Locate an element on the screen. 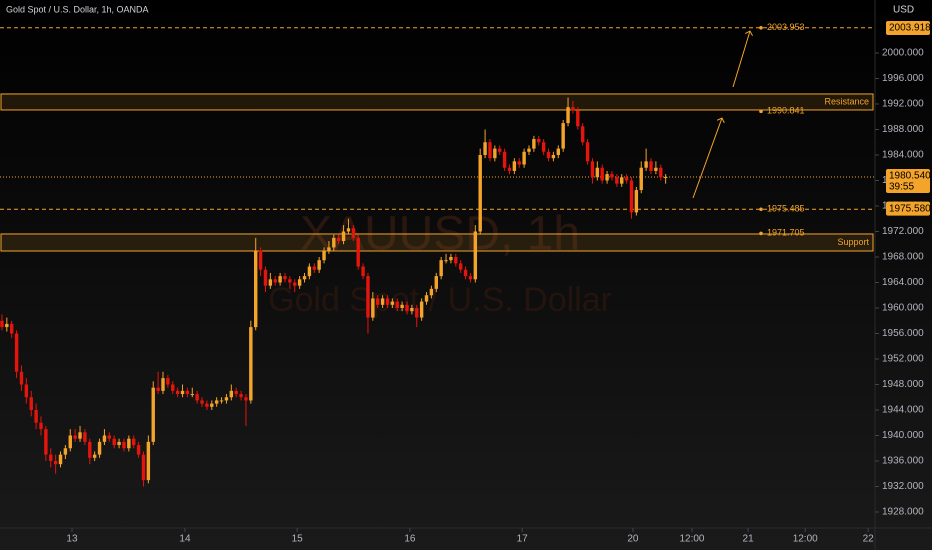 The width and height of the screenshot is (932, 550). zone is located at coordinates (437, 102).